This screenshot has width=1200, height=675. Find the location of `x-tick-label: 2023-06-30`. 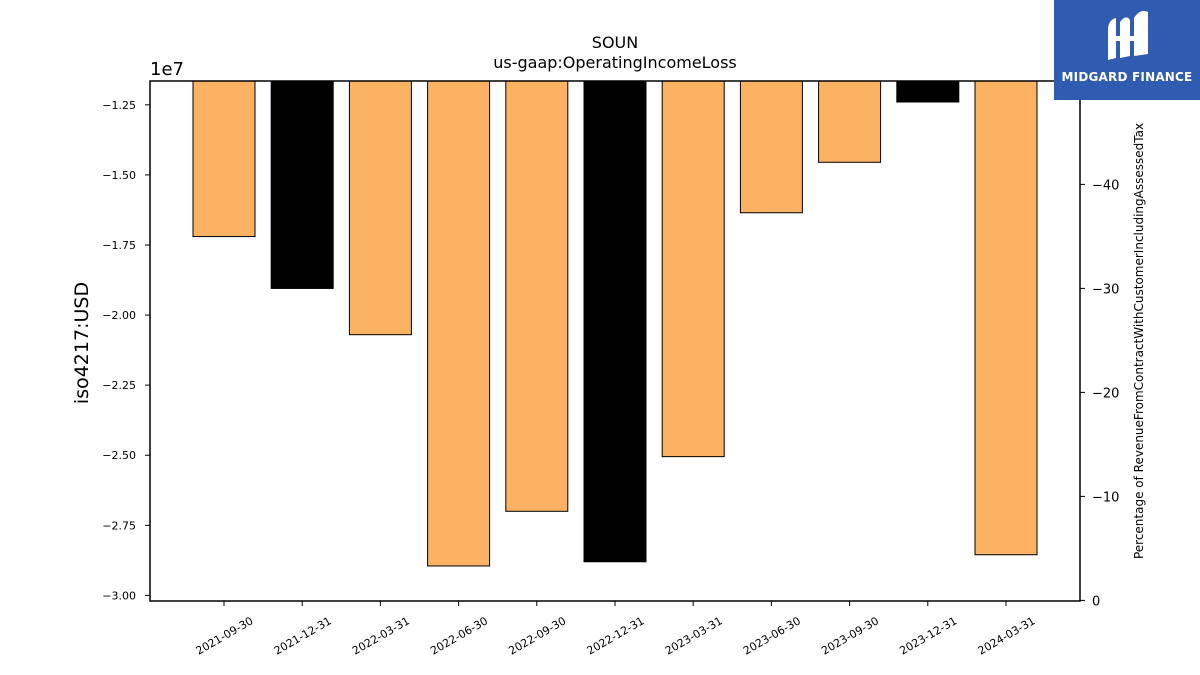

x-tick-label: 2023-06-30 is located at coordinates (772, 635).